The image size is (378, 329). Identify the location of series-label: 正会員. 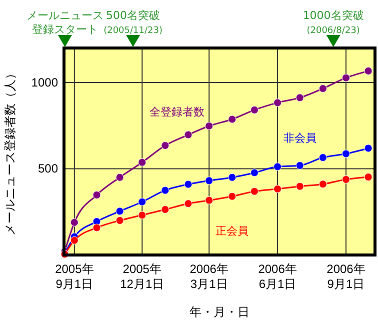
(232, 231).